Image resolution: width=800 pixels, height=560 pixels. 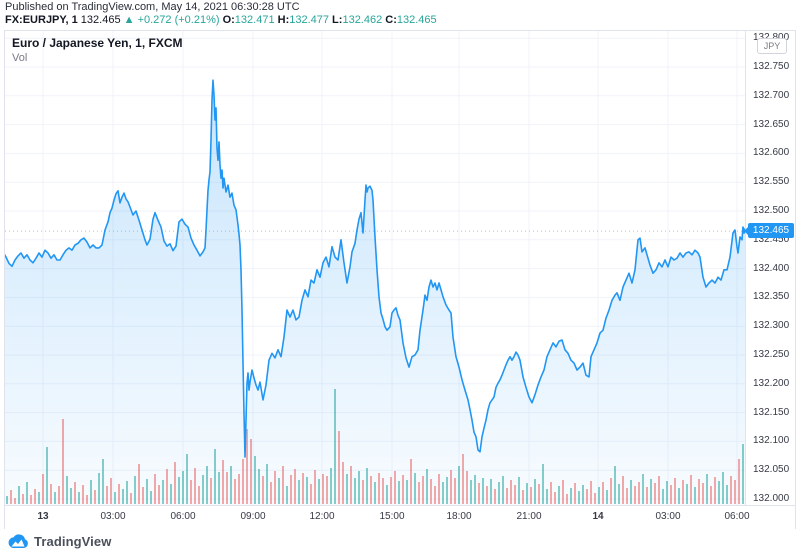 What do you see at coordinates (769, 231) in the screenshot?
I see `last-price-tag: 132.465` at bounding box center [769, 231].